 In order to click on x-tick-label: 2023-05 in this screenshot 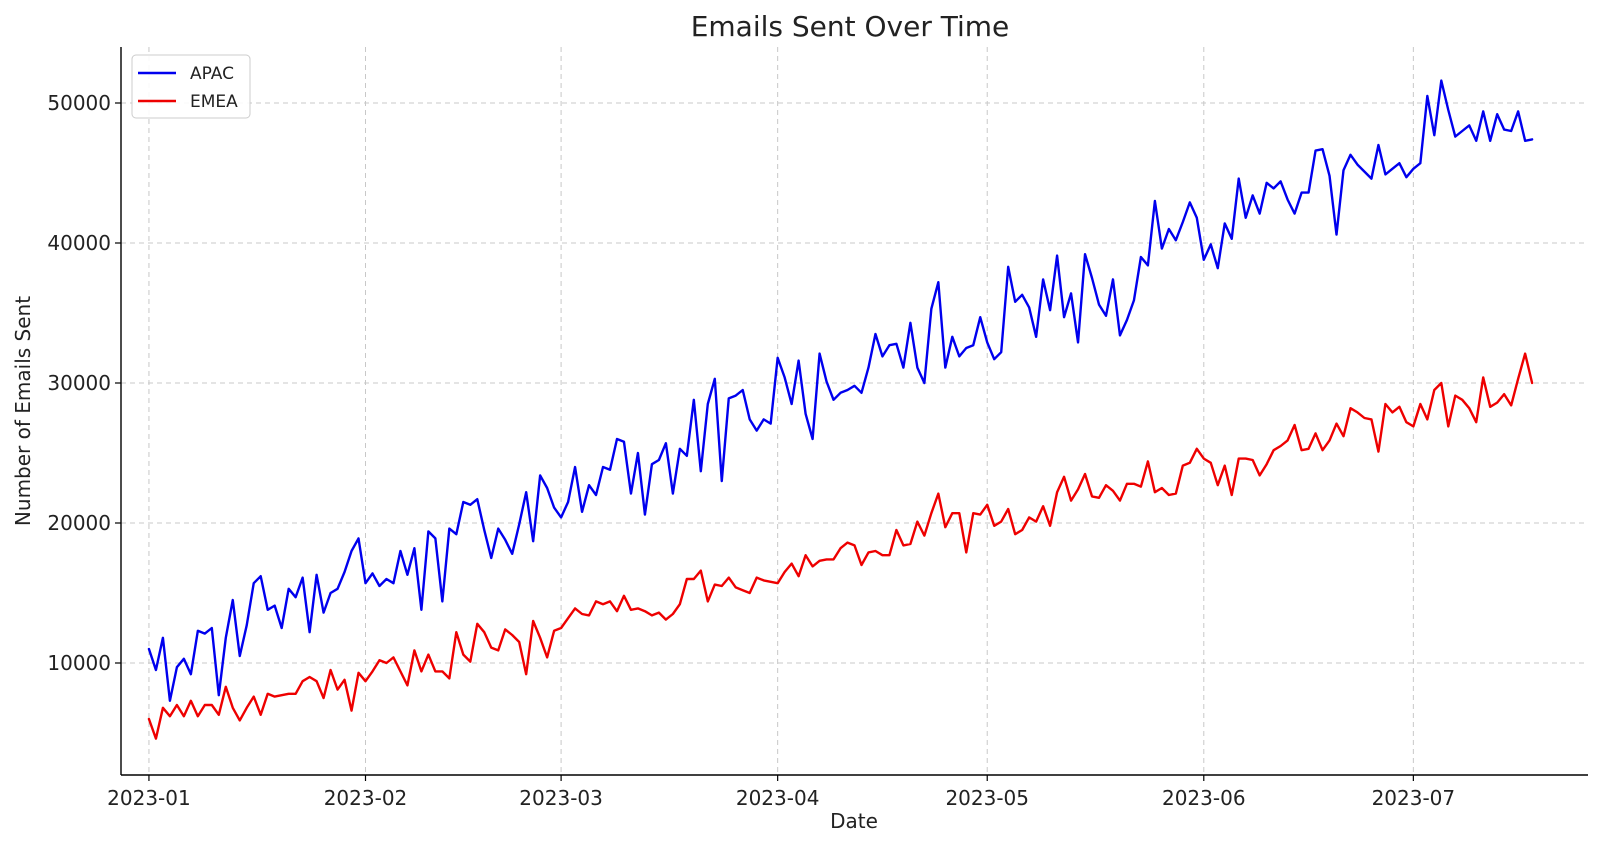, I will do `click(987, 798)`.